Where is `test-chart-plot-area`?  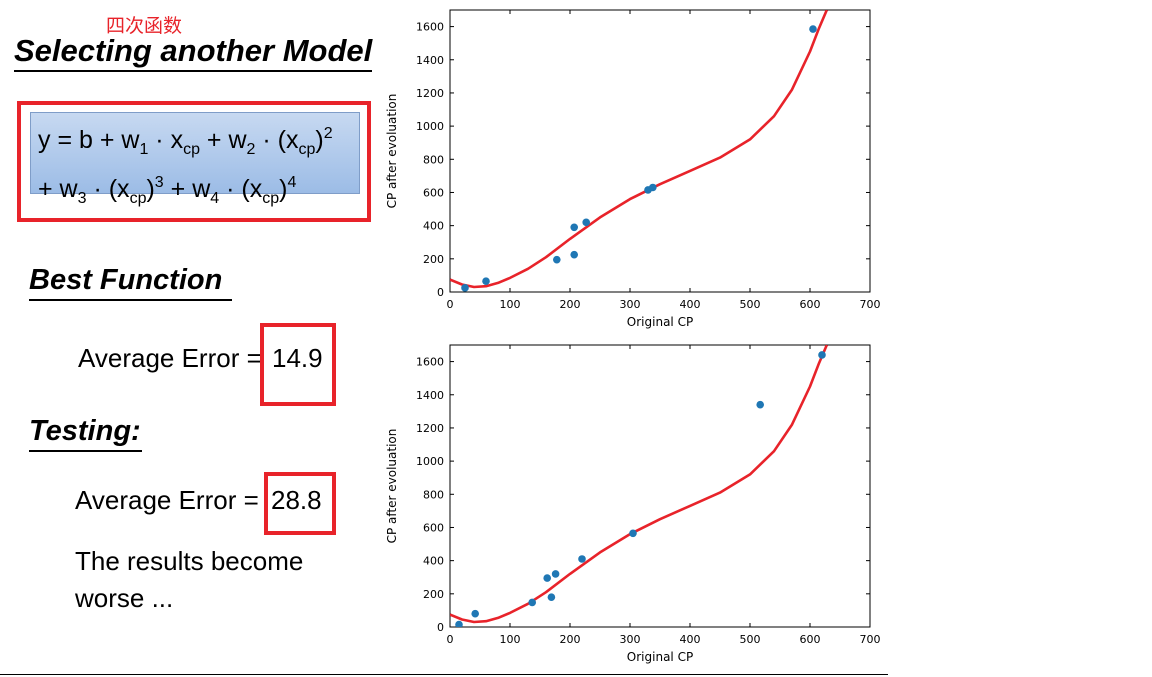 test-chart-plot-area is located at coordinates (639, 486).